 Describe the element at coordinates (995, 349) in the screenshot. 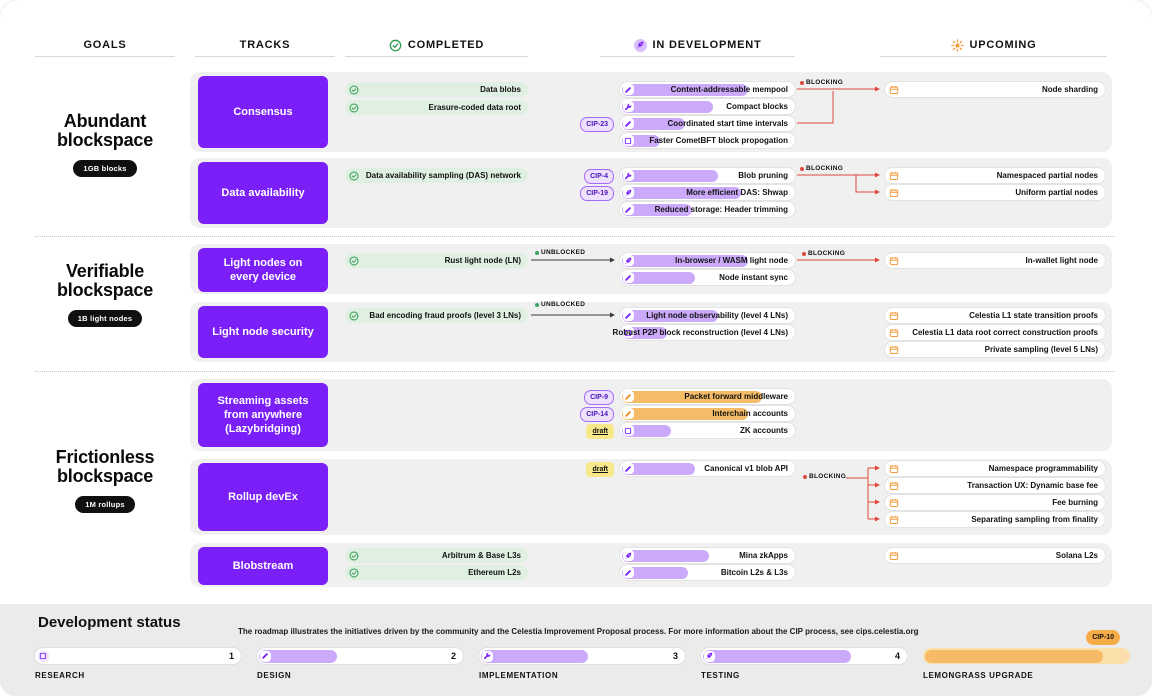

I see `upcoming-item-private-sampling: Private sampling (level 5 LNs)` at that location.